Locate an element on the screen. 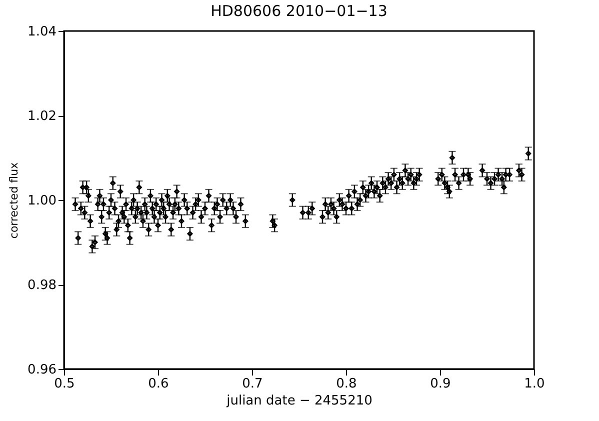 Image resolution: width=599 pixels, height=421 pixels. x-tick-label: 0.8 is located at coordinates (346, 384).